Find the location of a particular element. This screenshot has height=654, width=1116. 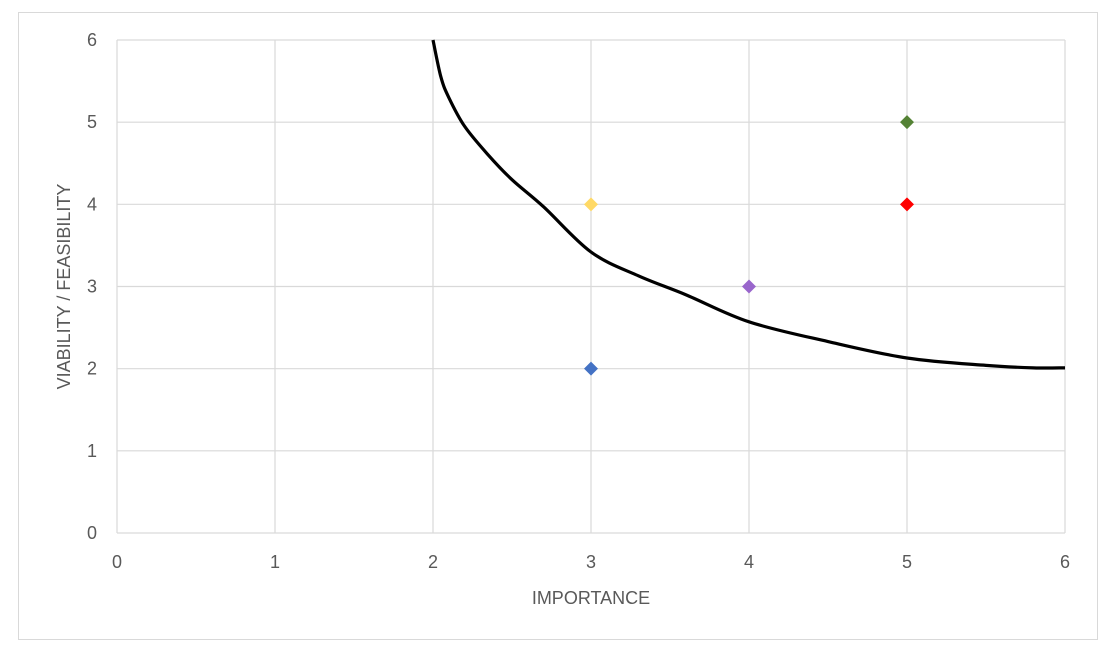

x-tick-label: 1 is located at coordinates (275, 562).